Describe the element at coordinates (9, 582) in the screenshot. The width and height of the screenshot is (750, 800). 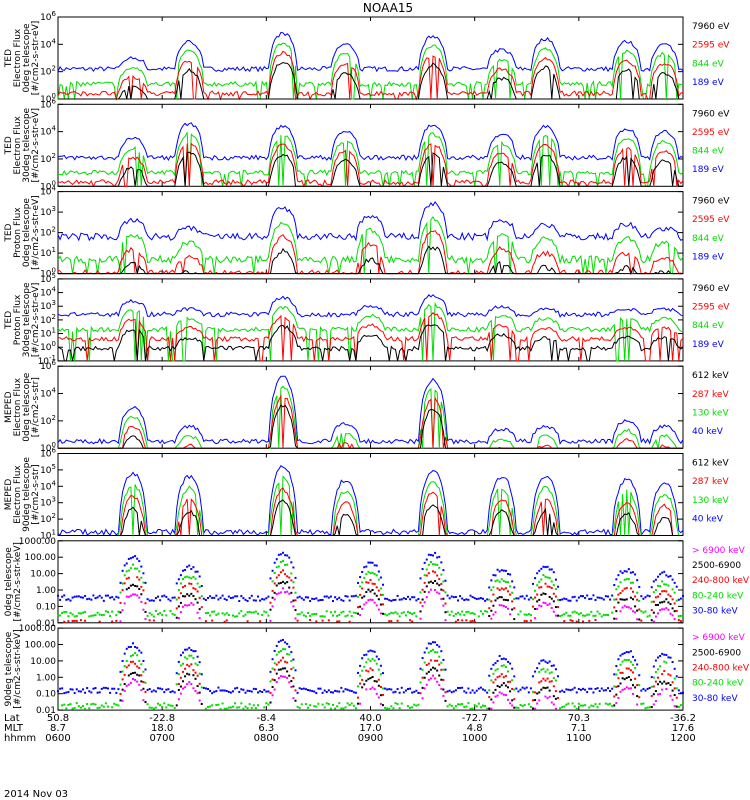
I see `y-axis-label-line: 0deg telescope` at that location.